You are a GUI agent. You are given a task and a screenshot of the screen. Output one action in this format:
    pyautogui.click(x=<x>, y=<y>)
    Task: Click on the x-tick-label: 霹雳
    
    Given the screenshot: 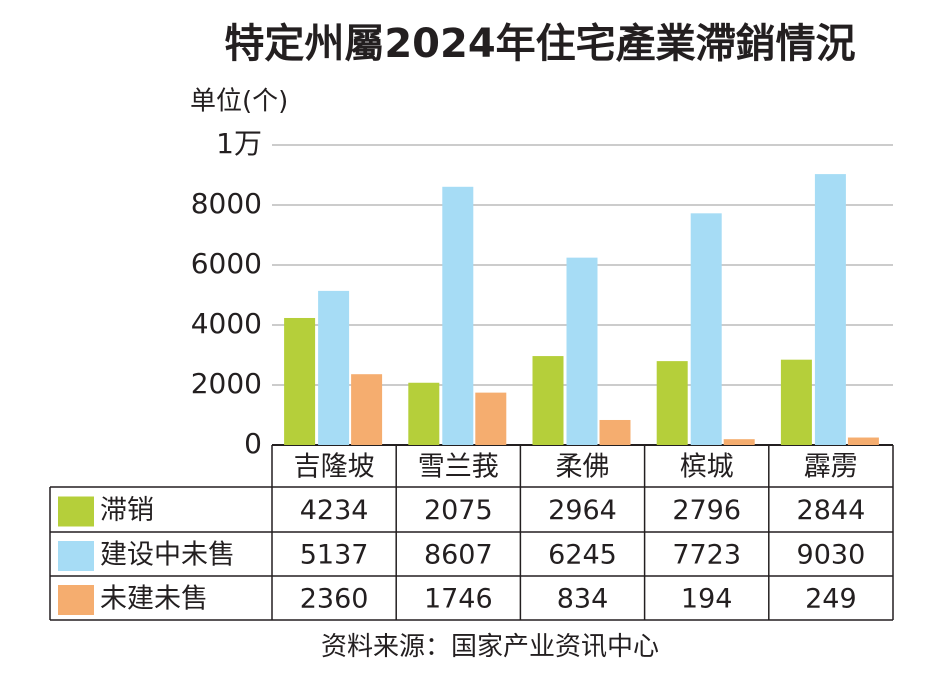 What is the action you would take?
    pyautogui.click(x=831, y=467)
    